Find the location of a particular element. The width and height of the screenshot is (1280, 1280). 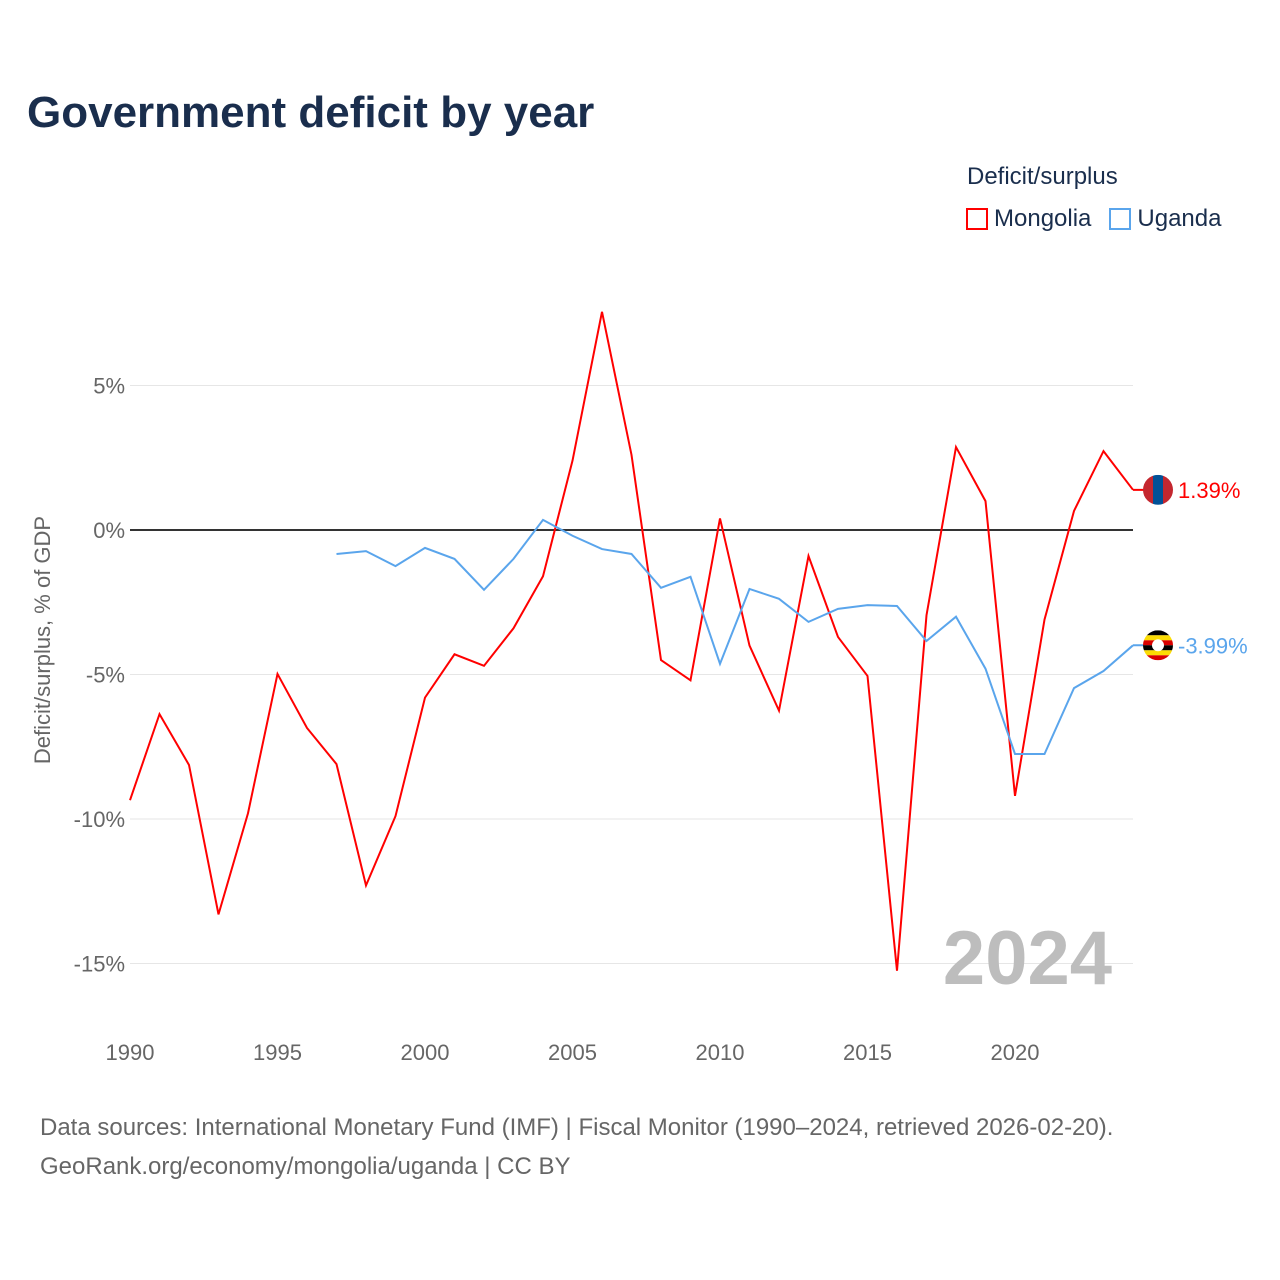

watermark-year: 2024 is located at coordinates (1027, 958).